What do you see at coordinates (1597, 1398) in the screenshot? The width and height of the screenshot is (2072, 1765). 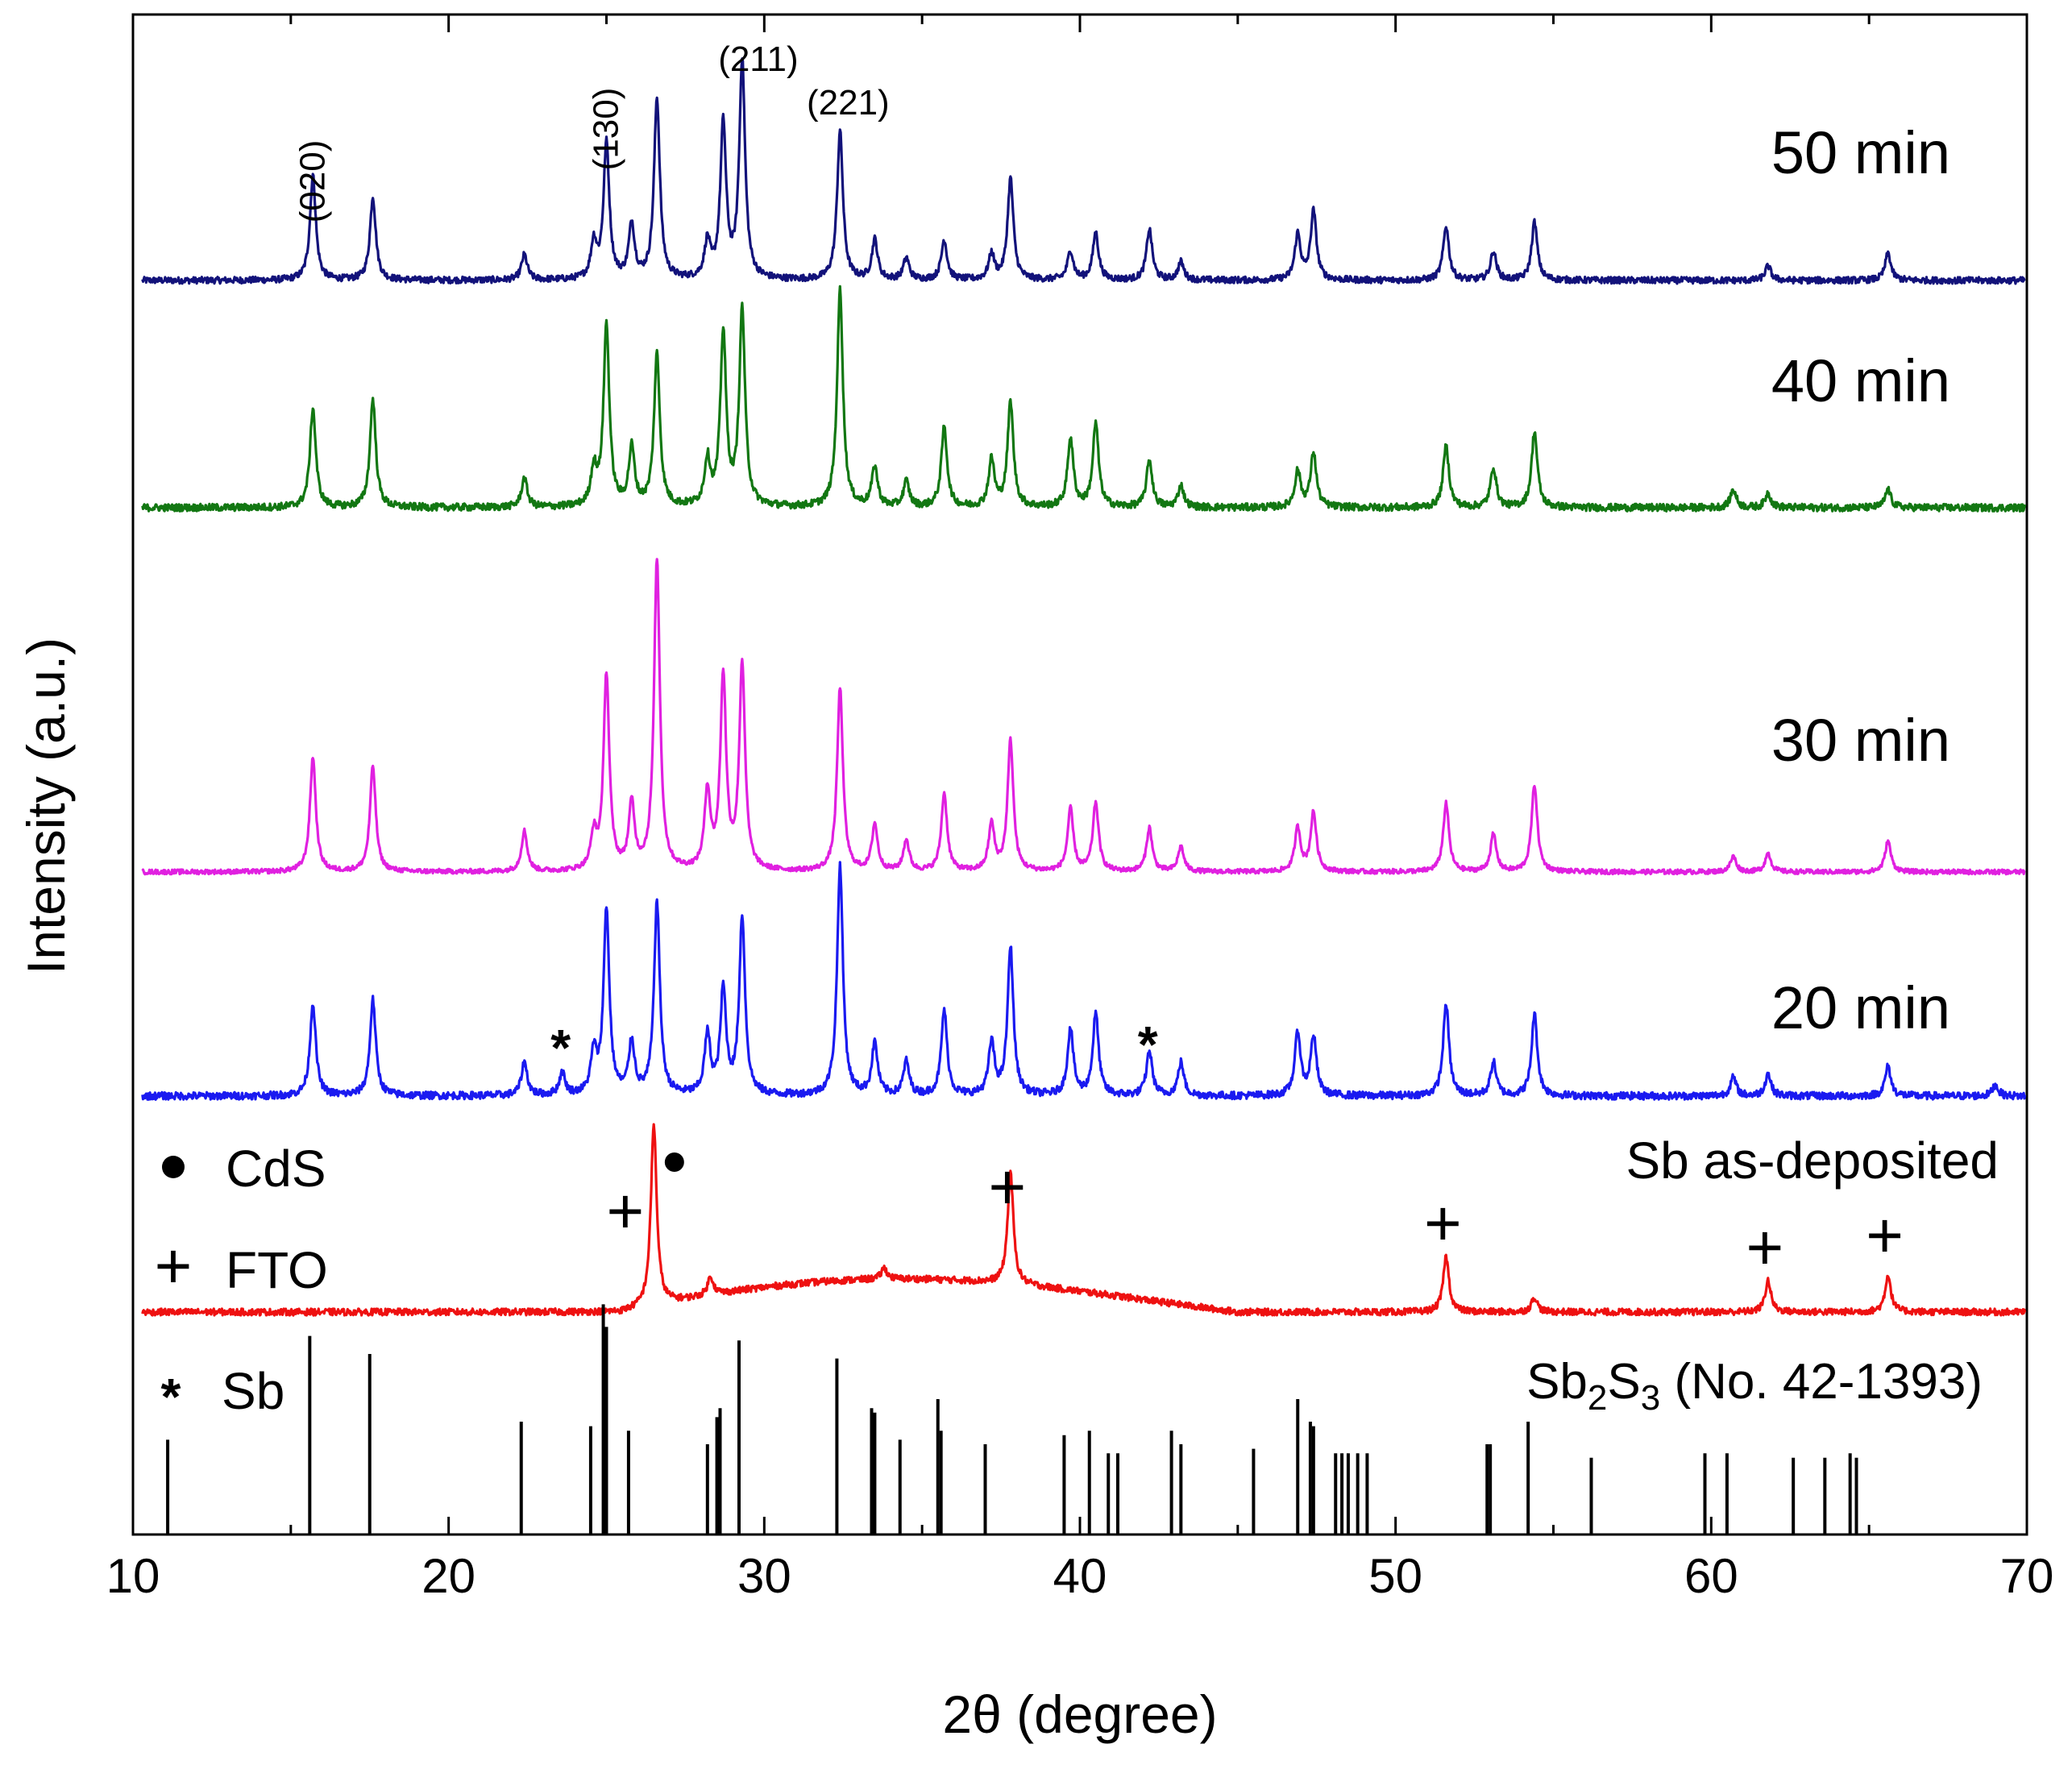 I see `ref-label-sub1: 2` at bounding box center [1597, 1398].